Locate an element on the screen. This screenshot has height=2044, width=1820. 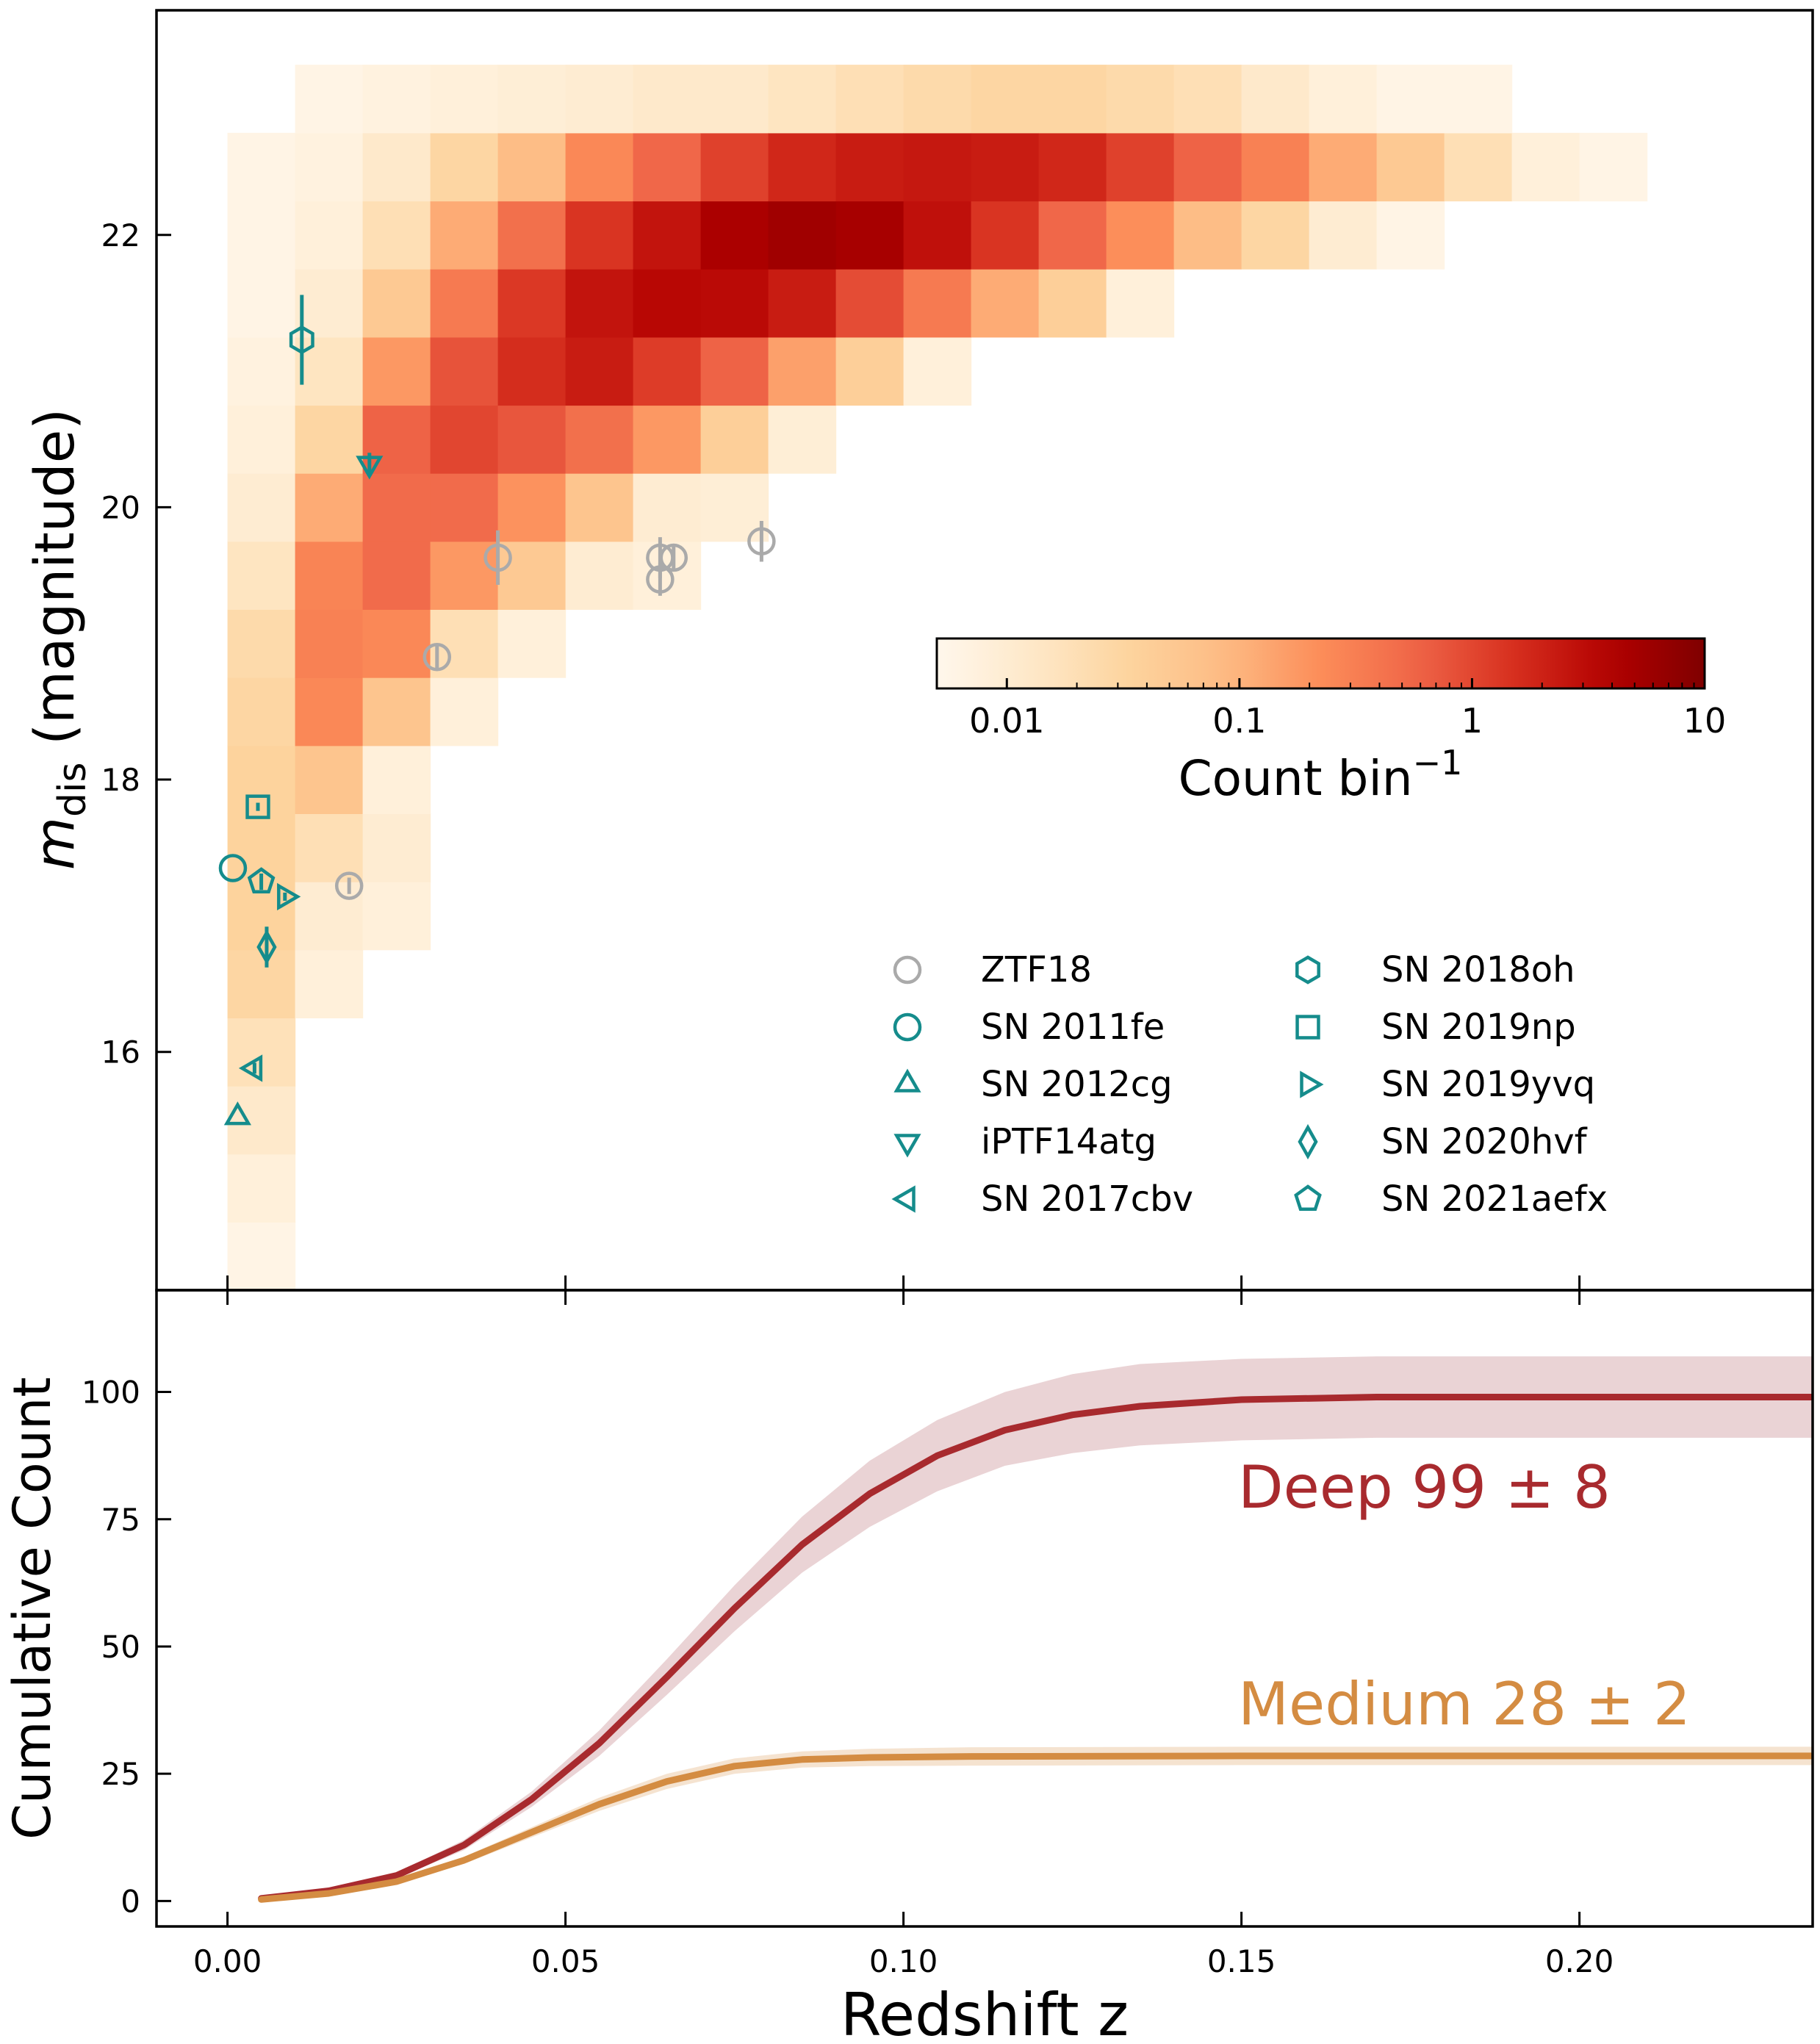
legend-entry: iPTF14atg is located at coordinates (1025, 1141).